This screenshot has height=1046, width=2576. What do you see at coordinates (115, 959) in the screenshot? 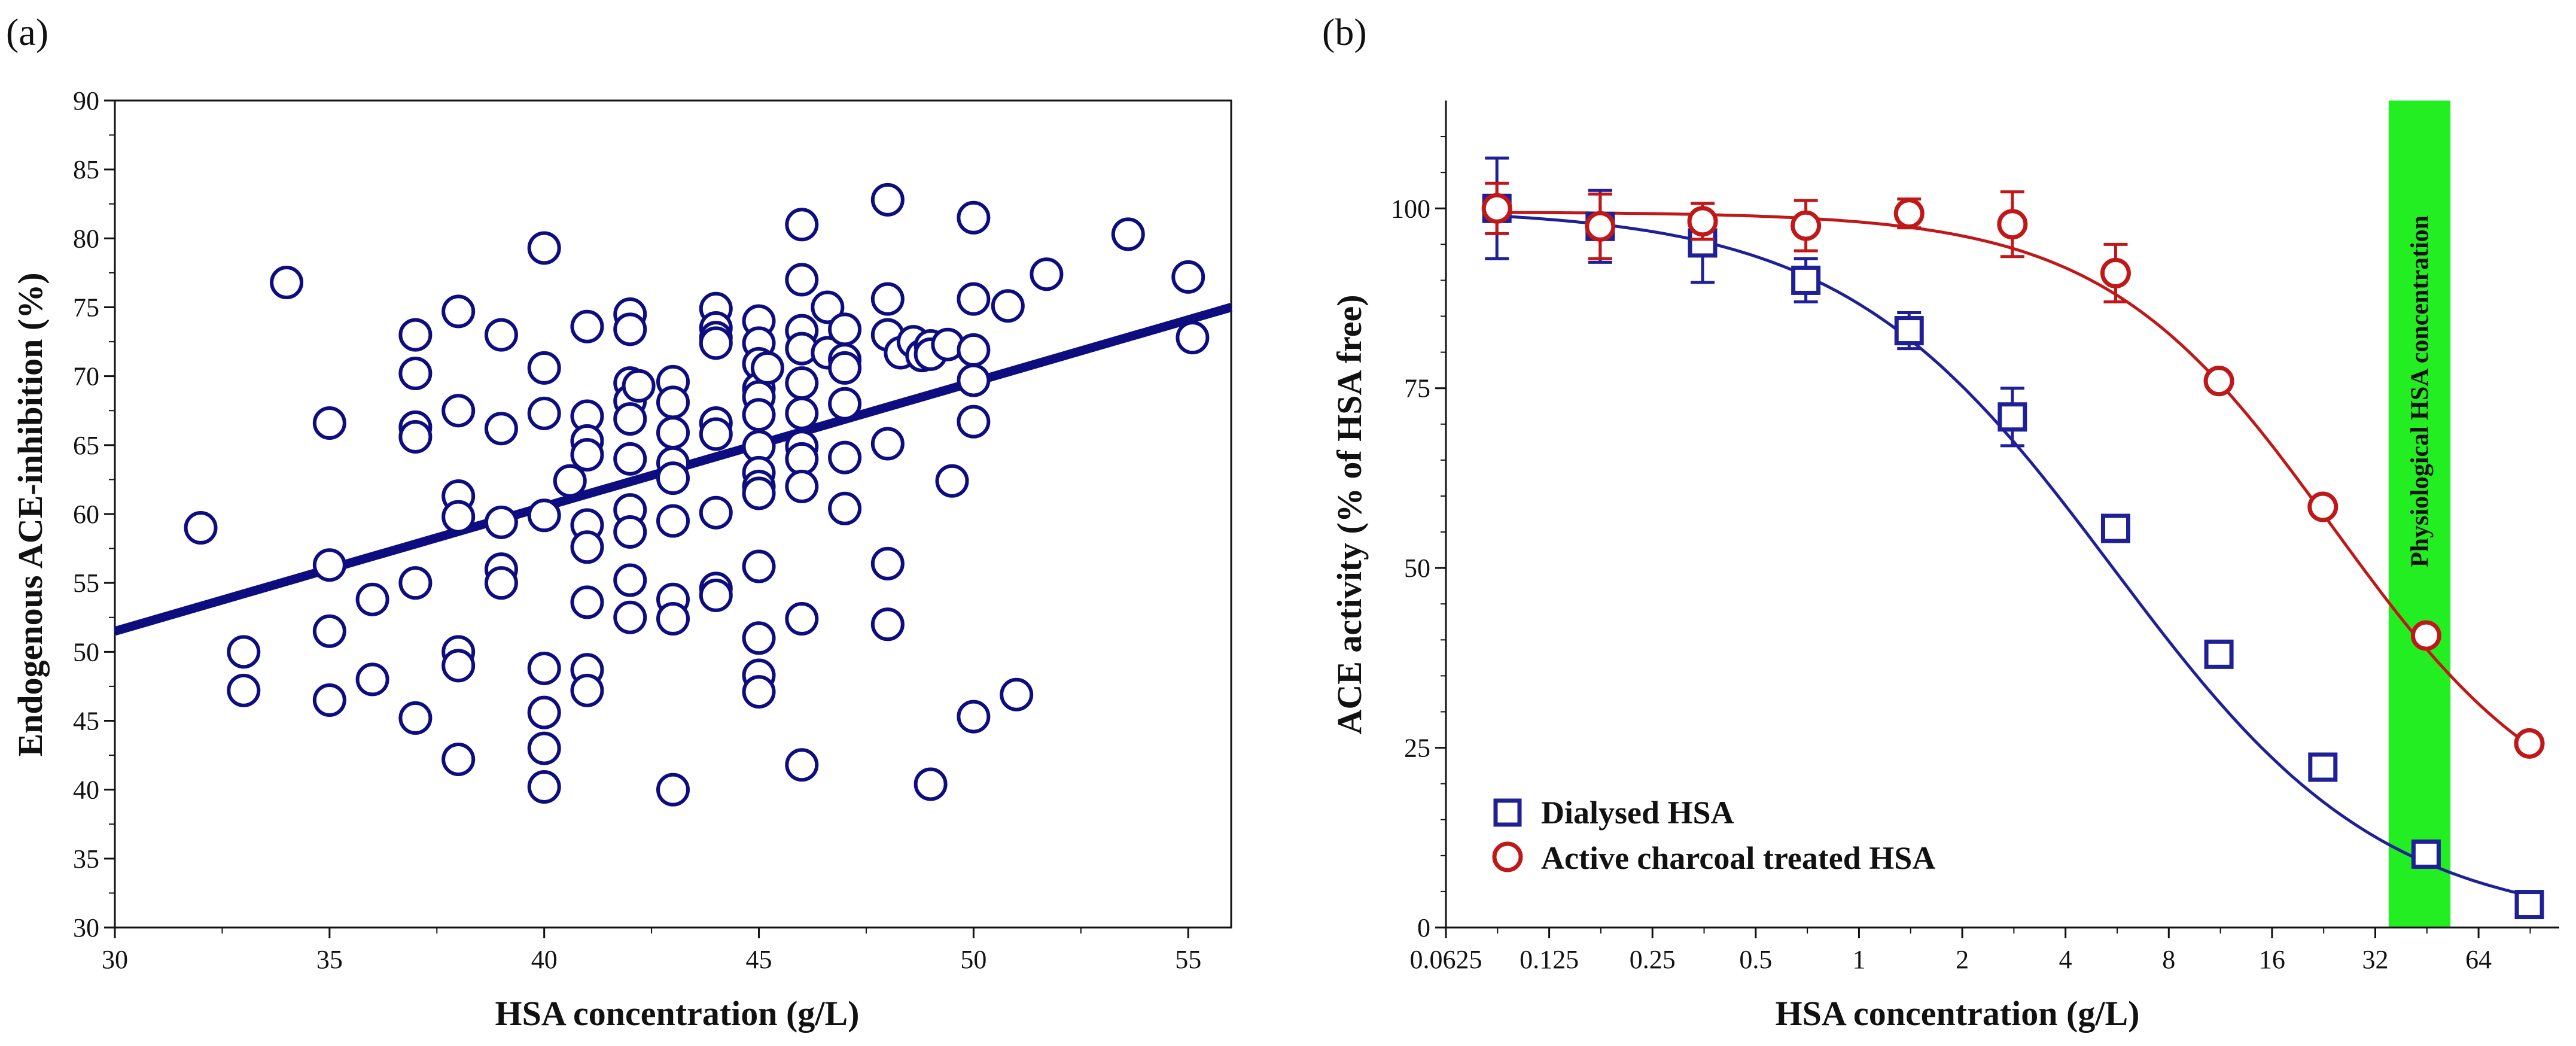
I see `x-tick-label-a: 30` at bounding box center [115, 959].